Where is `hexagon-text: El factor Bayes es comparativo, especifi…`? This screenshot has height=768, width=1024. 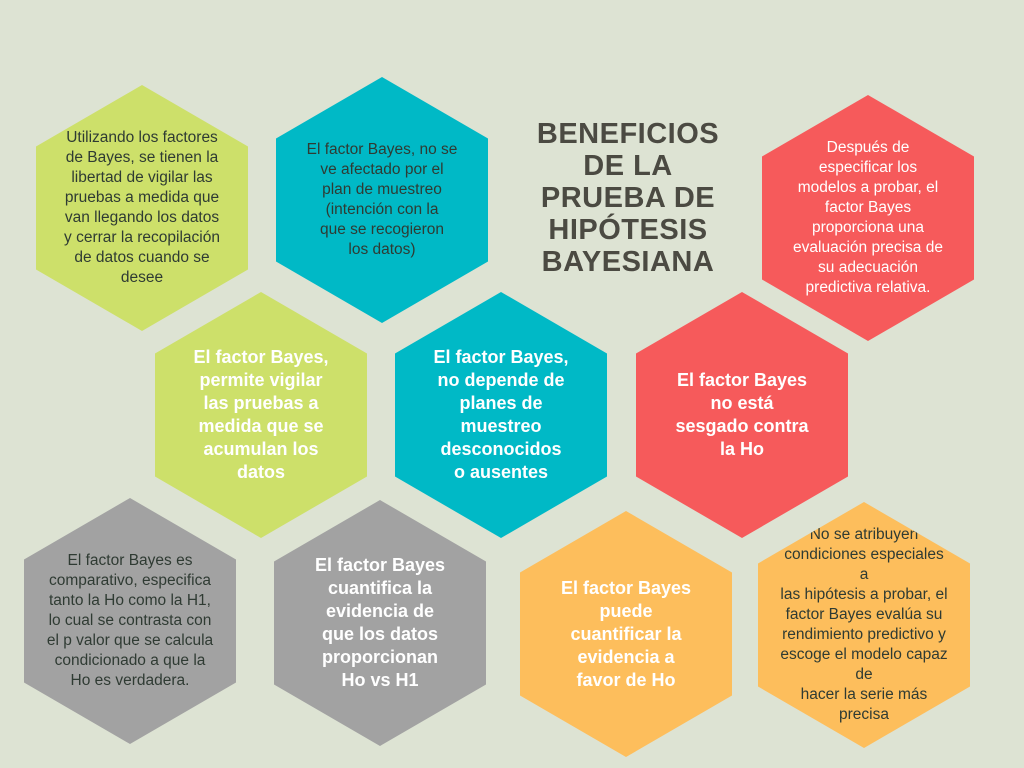
hexagon-text: El factor Bayes es comparativo, especifi… is located at coordinates (130, 620).